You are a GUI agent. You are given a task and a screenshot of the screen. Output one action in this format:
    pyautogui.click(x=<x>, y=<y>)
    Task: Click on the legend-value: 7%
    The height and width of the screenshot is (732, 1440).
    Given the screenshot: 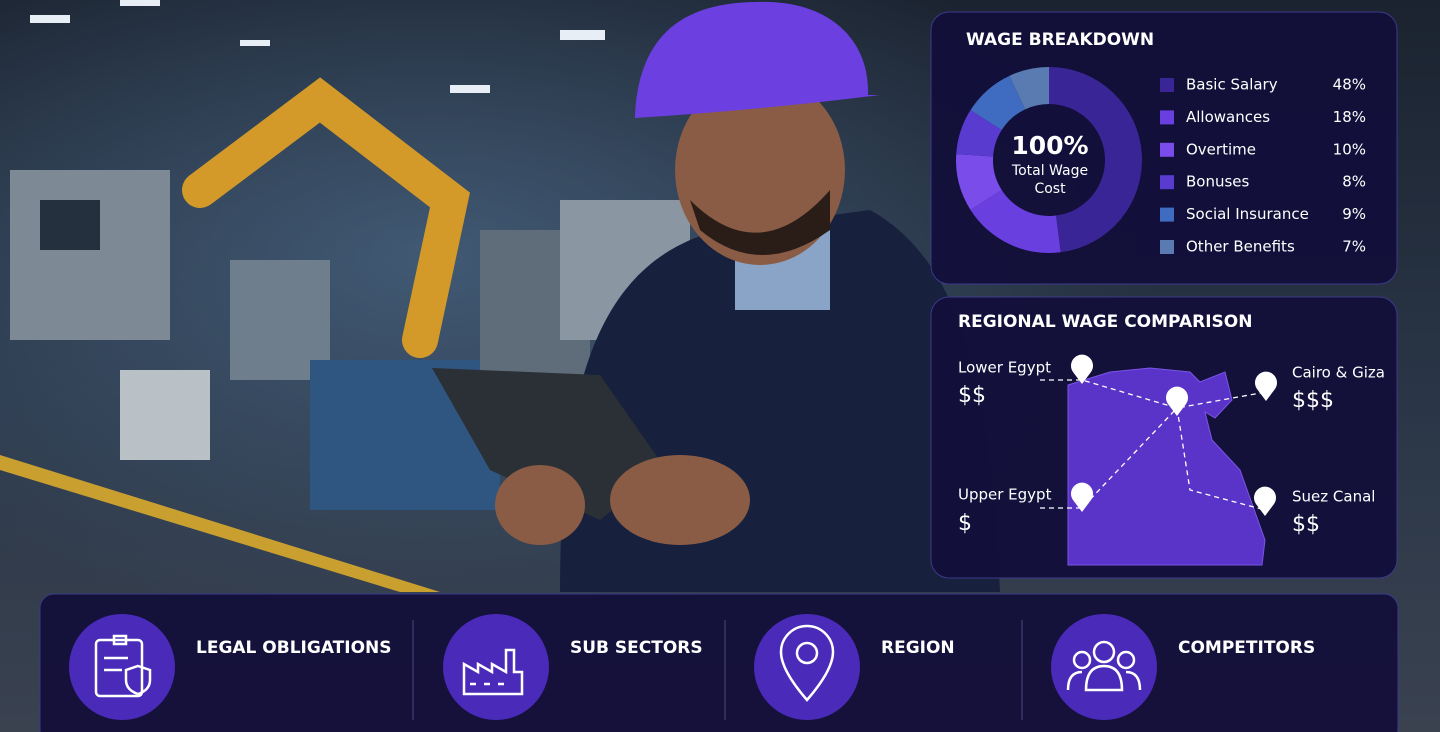 What is the action you would take?
    pyautogui.click(x=1354, y=247)
    